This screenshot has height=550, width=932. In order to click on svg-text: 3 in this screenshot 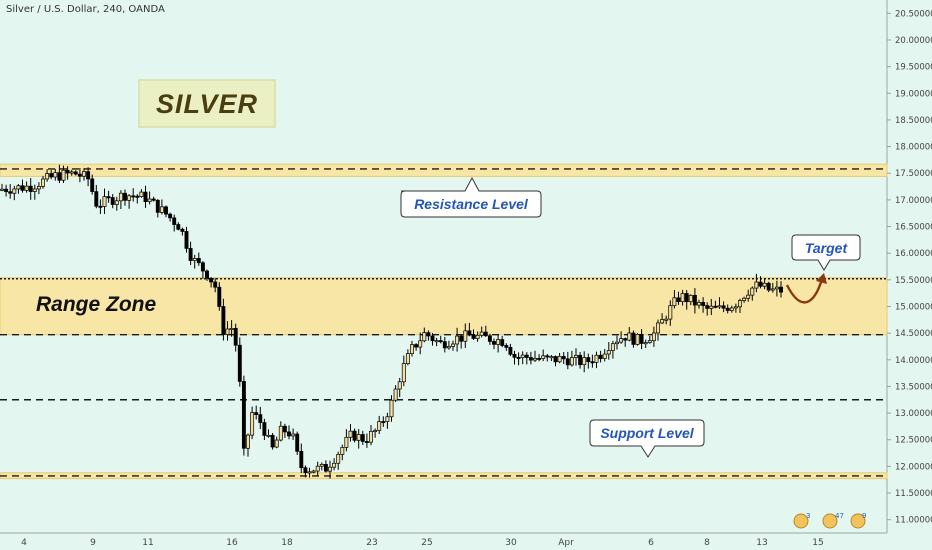, I will do `click(808, 516)`.